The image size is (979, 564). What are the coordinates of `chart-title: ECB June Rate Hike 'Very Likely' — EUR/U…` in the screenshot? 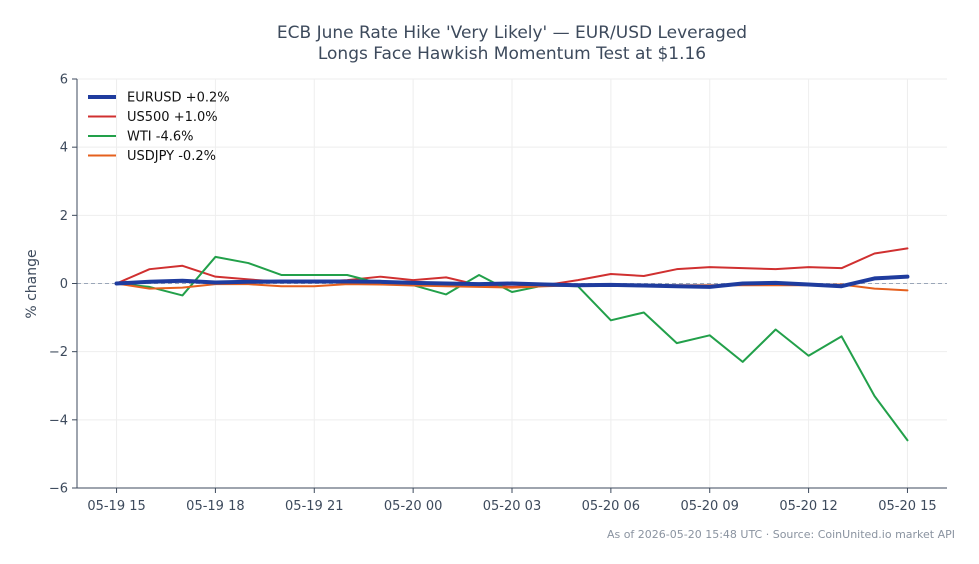 It's located at (512, 43).